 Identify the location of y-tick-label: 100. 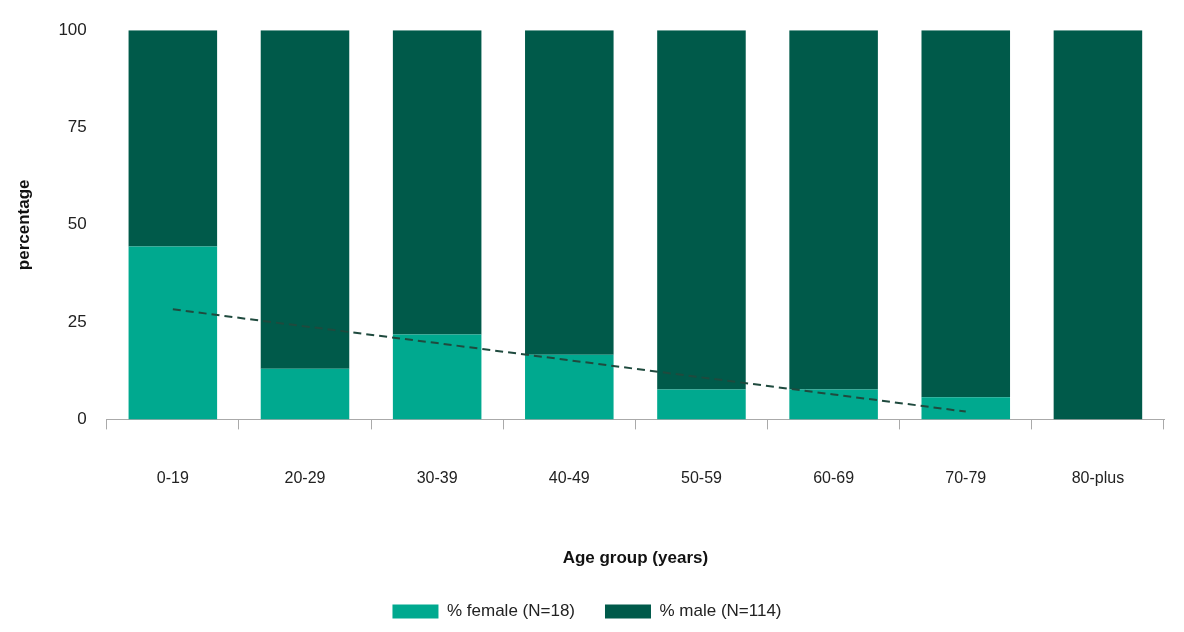
(72, 29).